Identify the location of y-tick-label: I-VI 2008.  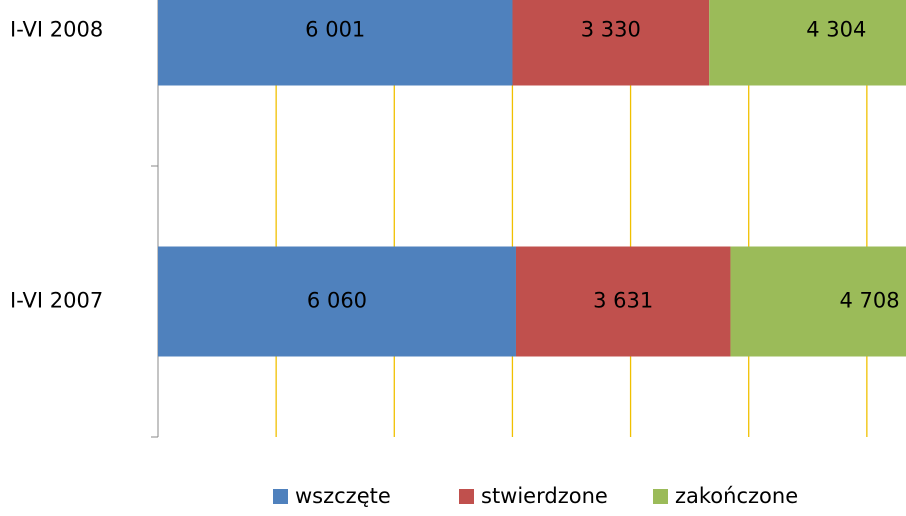
(56, 30).